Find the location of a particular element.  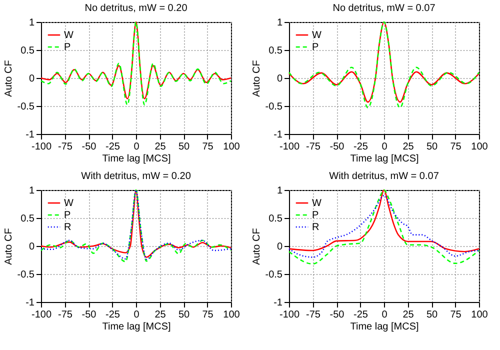

chart-title: With detritus, mW = 0.20 is located at coordinates (136, 176).